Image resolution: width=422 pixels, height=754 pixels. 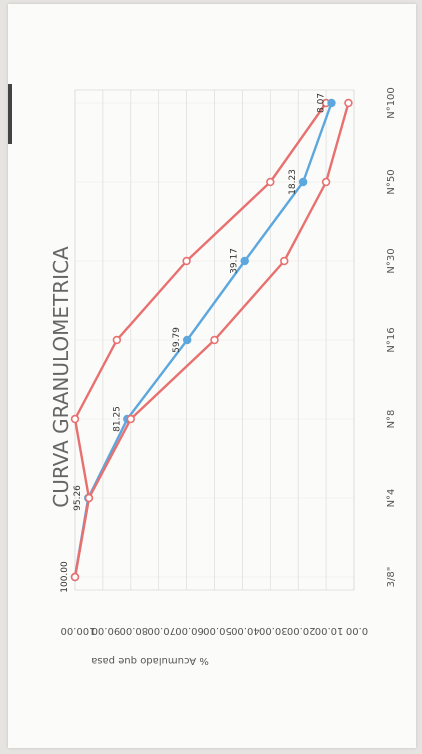 What do you see at coordinates (329, 630) in the screenshot?
I see `y-tick-label: 10.00` at bounding box center [329, 630].